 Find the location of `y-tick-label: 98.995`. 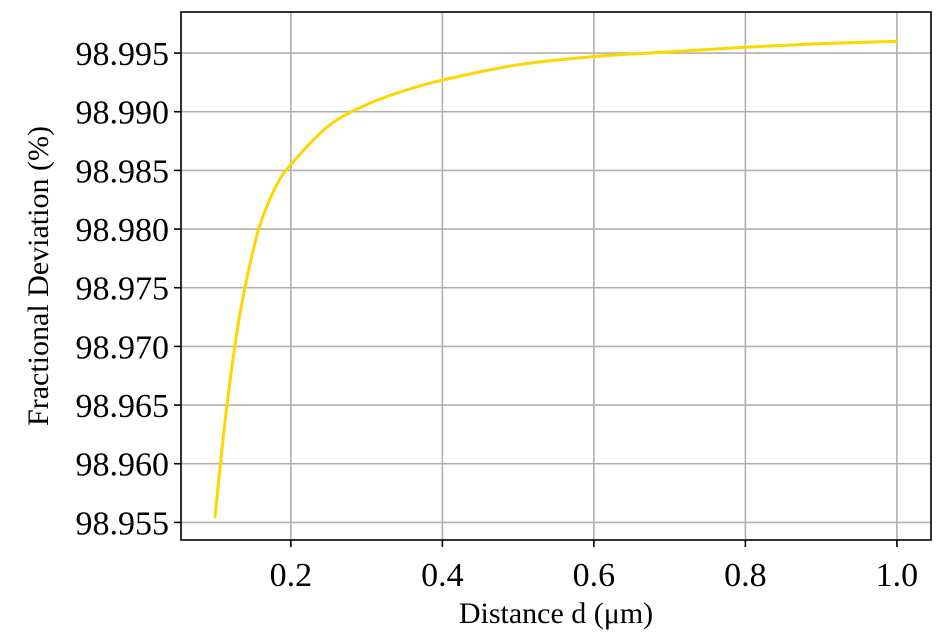

y-tick-label: 98.995 is located at coordinates (123, 54).